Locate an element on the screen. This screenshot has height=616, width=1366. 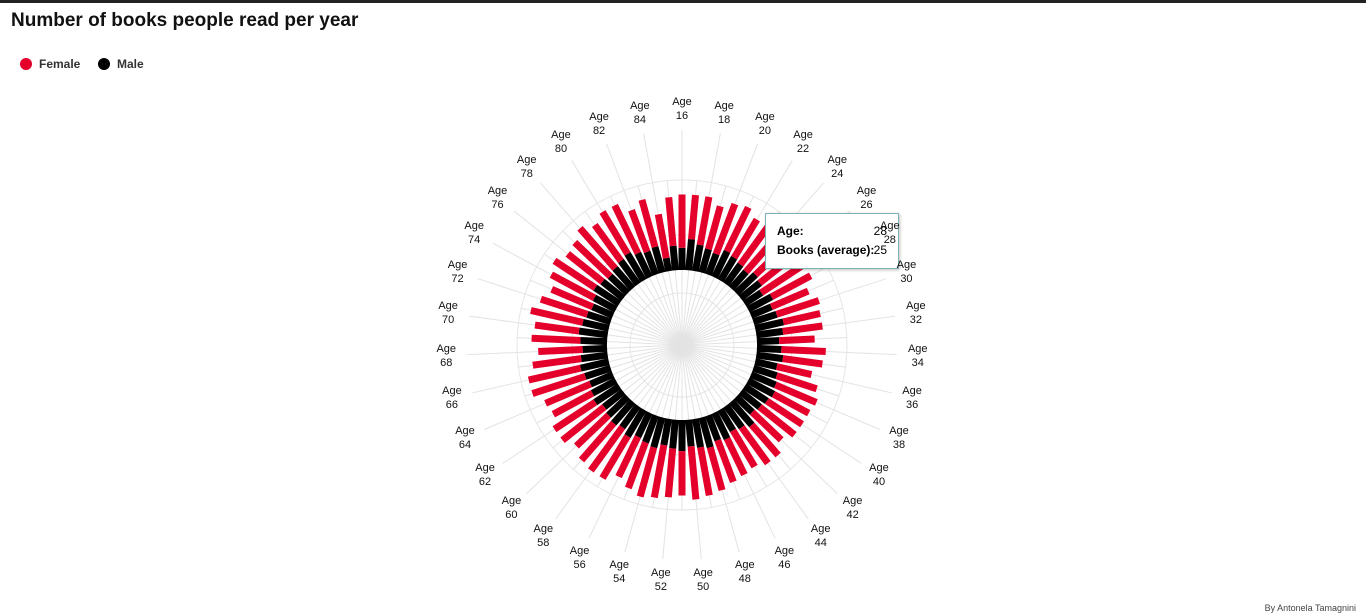
category-label: Age 46 is located at coordinates (784, 557).